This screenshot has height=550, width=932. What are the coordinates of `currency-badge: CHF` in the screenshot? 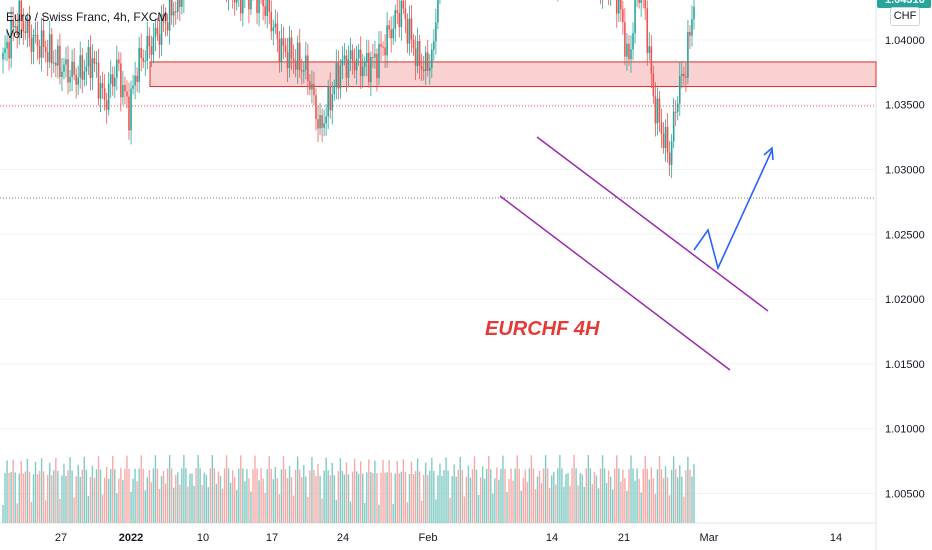 It's located at (905, 16).